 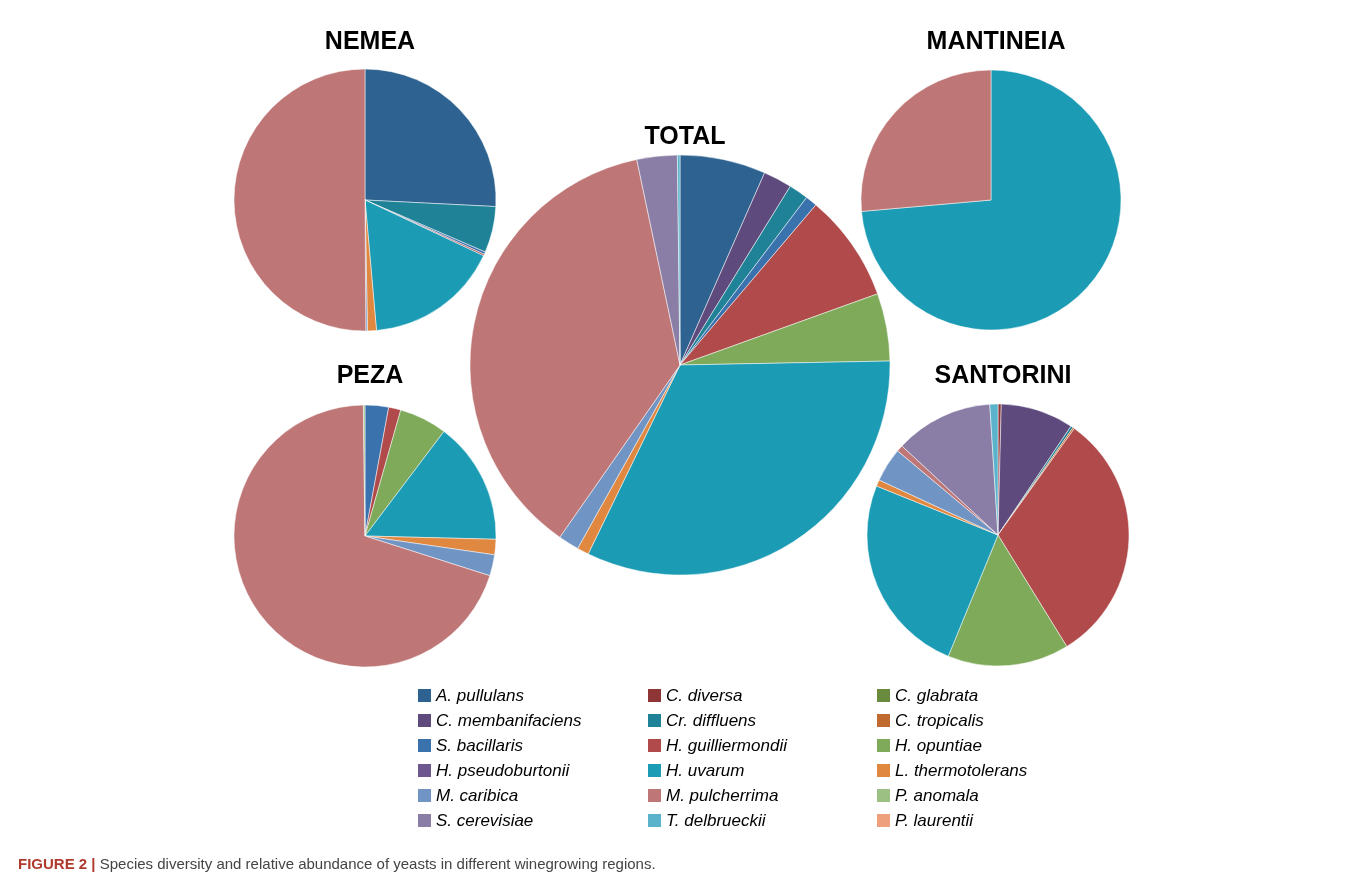 What do you see at coordinates (480, 695) in the screenshot?
I see `legend-label: A. pullulans` at bounding box center [480, 695].